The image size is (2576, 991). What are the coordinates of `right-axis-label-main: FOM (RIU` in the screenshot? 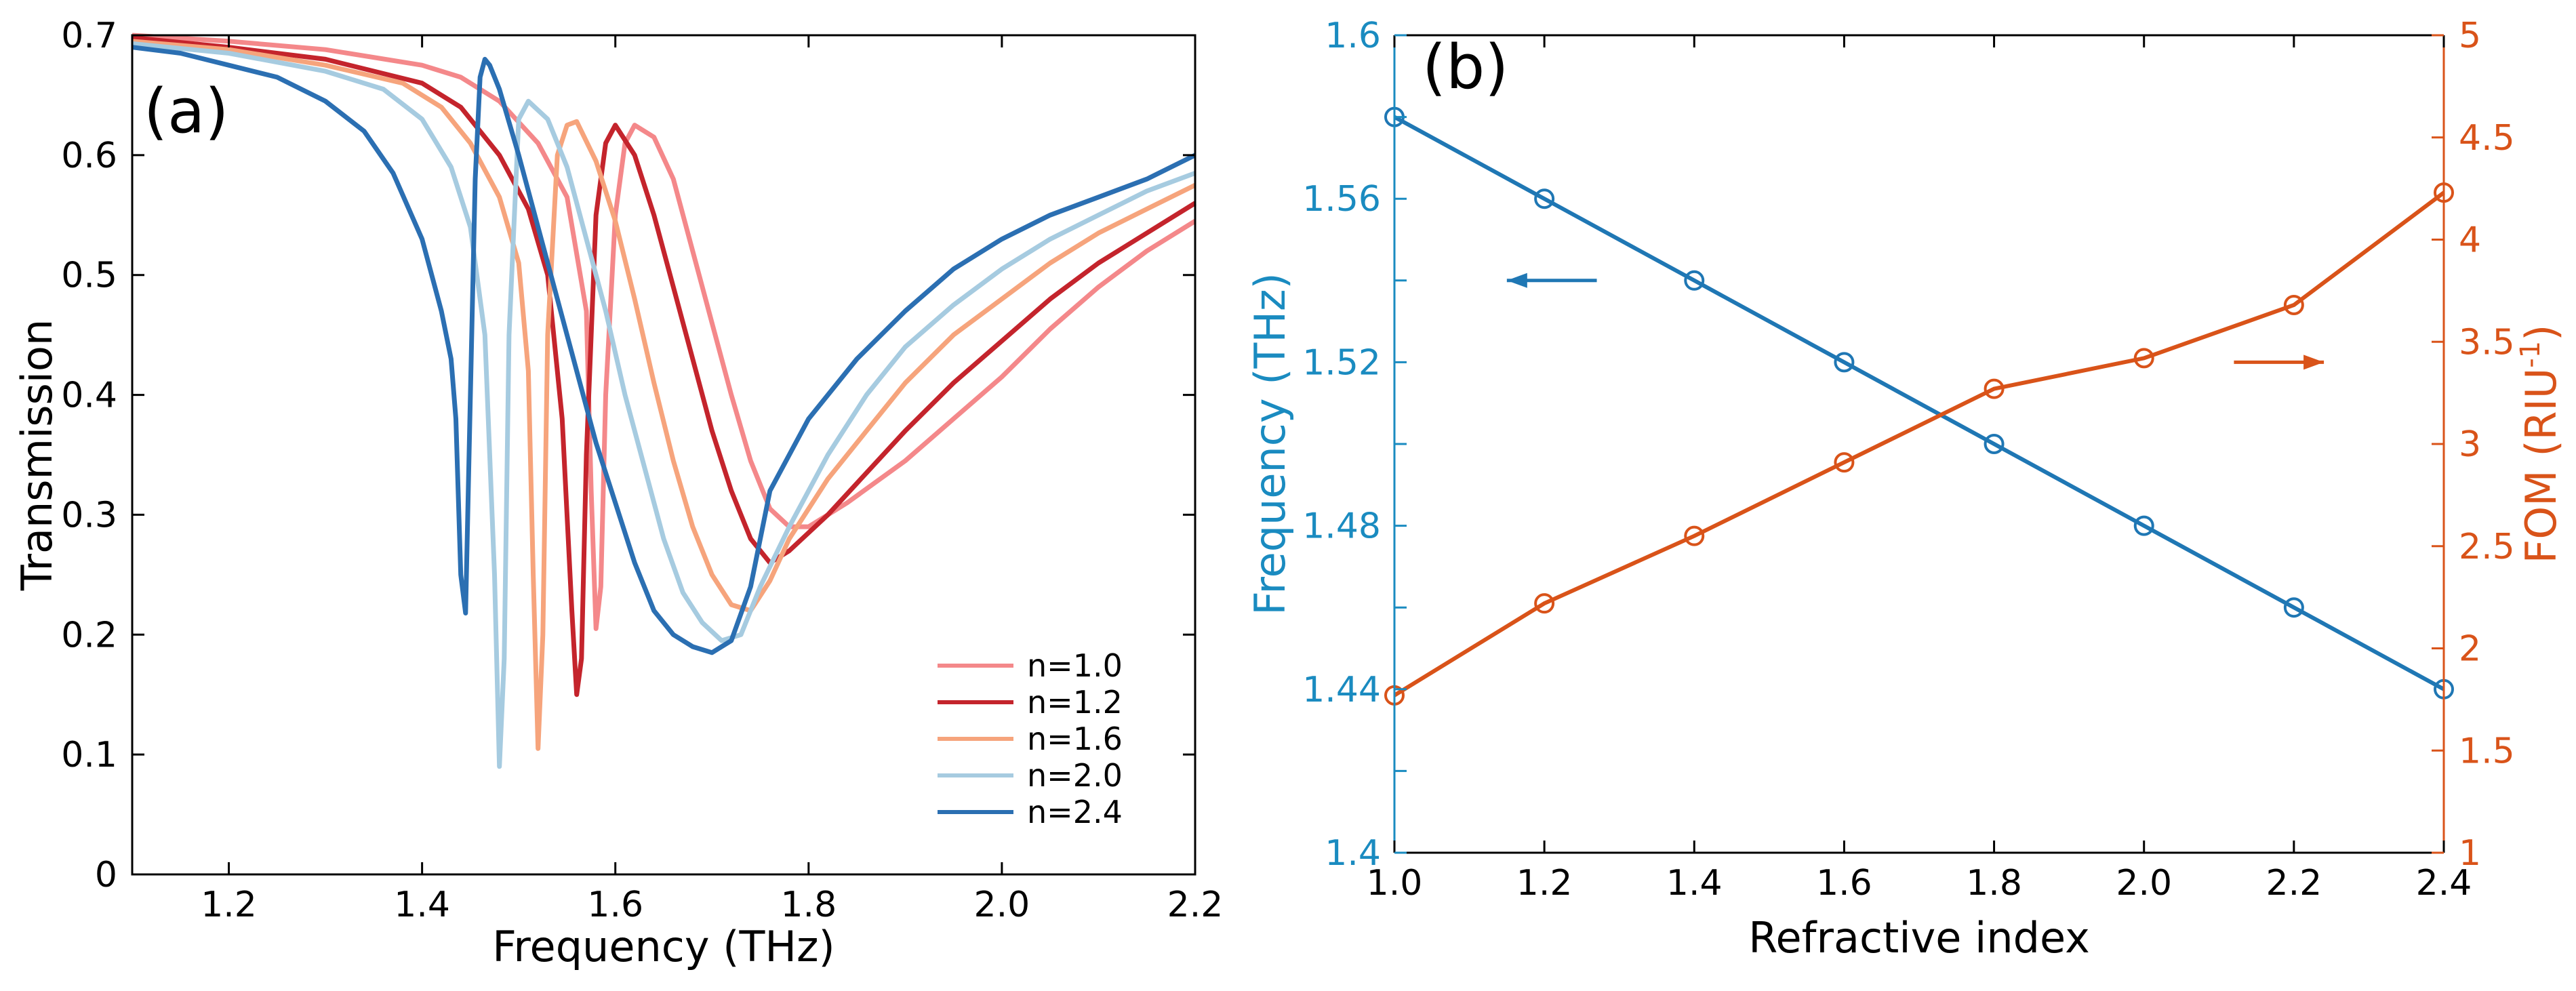 It's located at (2541, 466).